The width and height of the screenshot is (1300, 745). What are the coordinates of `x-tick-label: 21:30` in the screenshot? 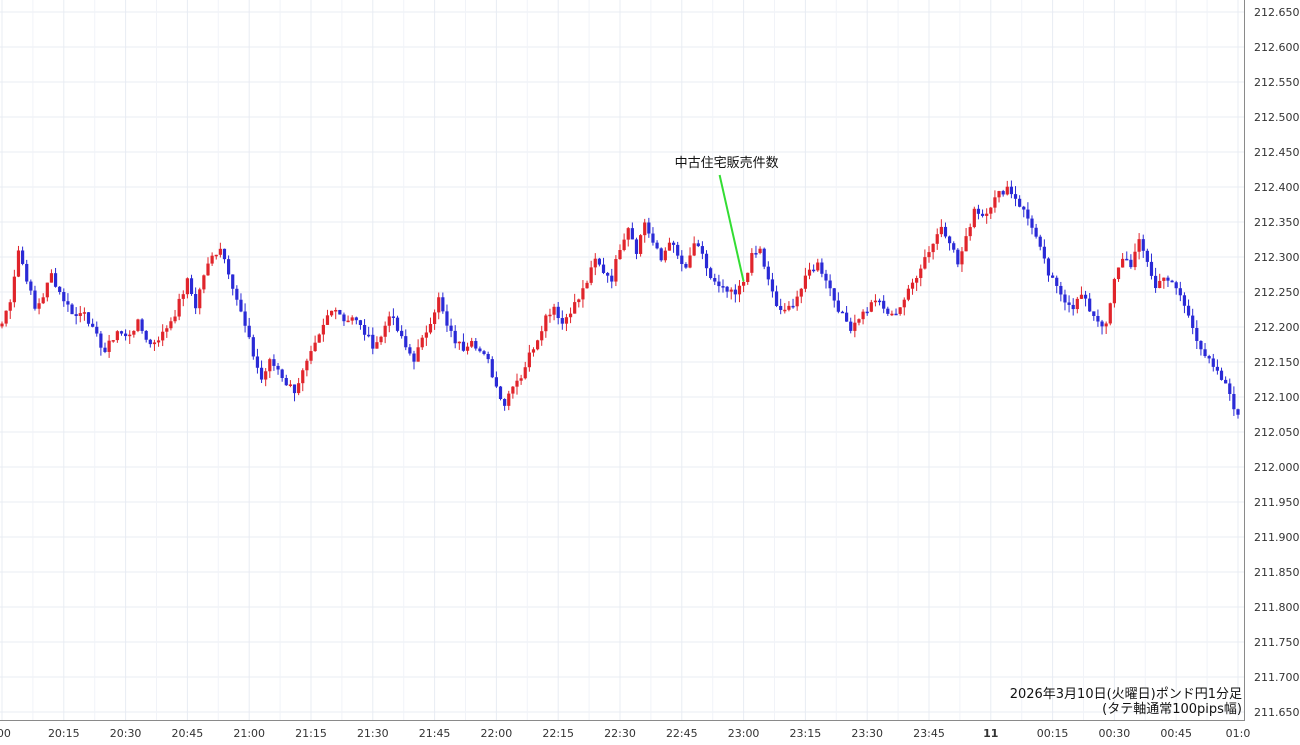 It's located at (373, 733).